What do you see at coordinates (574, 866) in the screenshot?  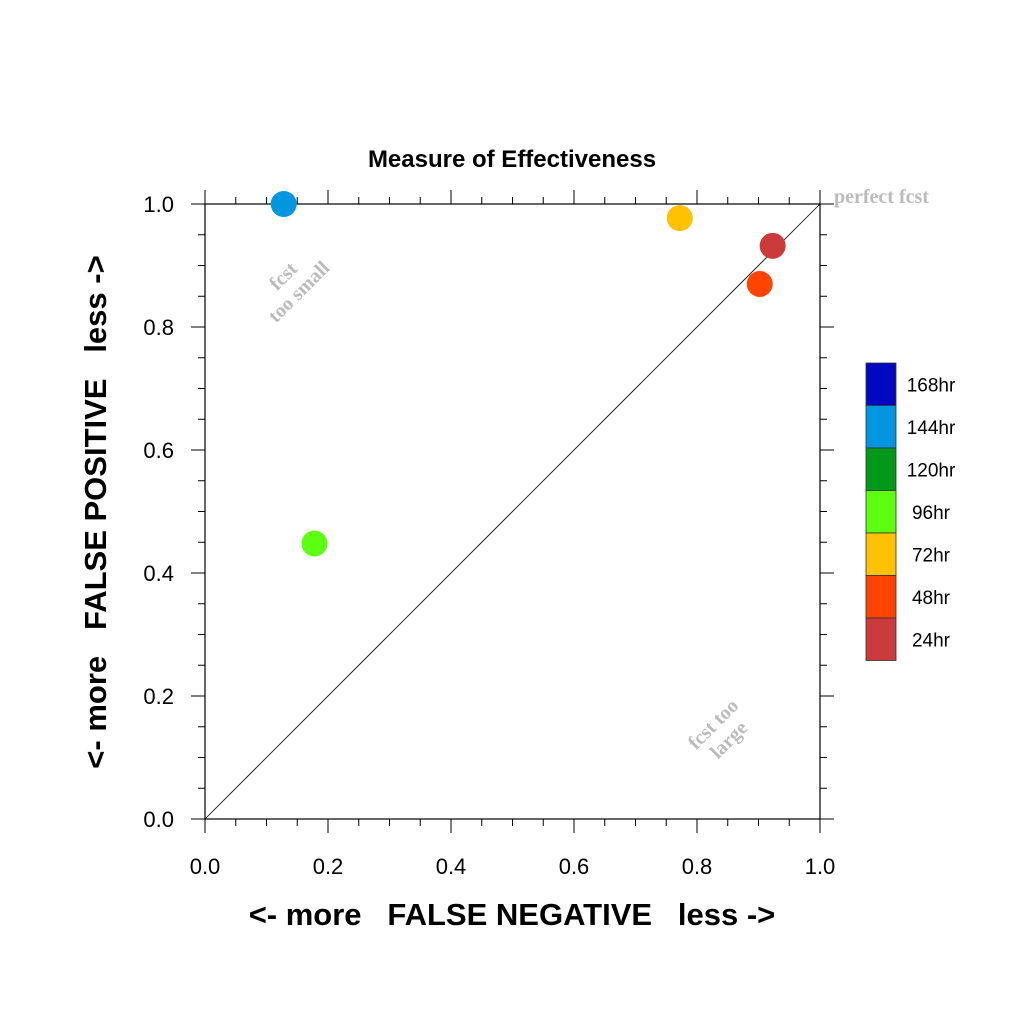 I see `x-tick-label: 0.6` at bounding box center [574, 866].